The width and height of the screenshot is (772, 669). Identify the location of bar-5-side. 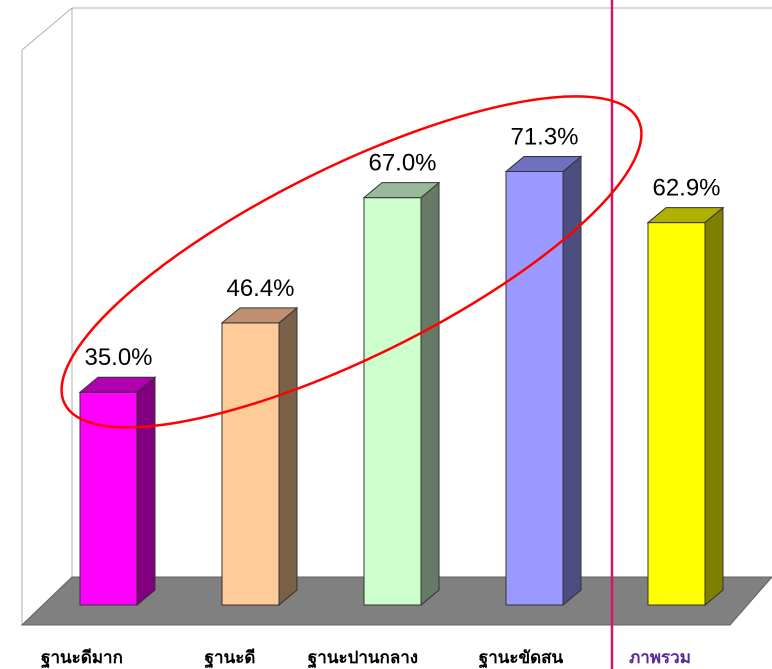
(714, 406).